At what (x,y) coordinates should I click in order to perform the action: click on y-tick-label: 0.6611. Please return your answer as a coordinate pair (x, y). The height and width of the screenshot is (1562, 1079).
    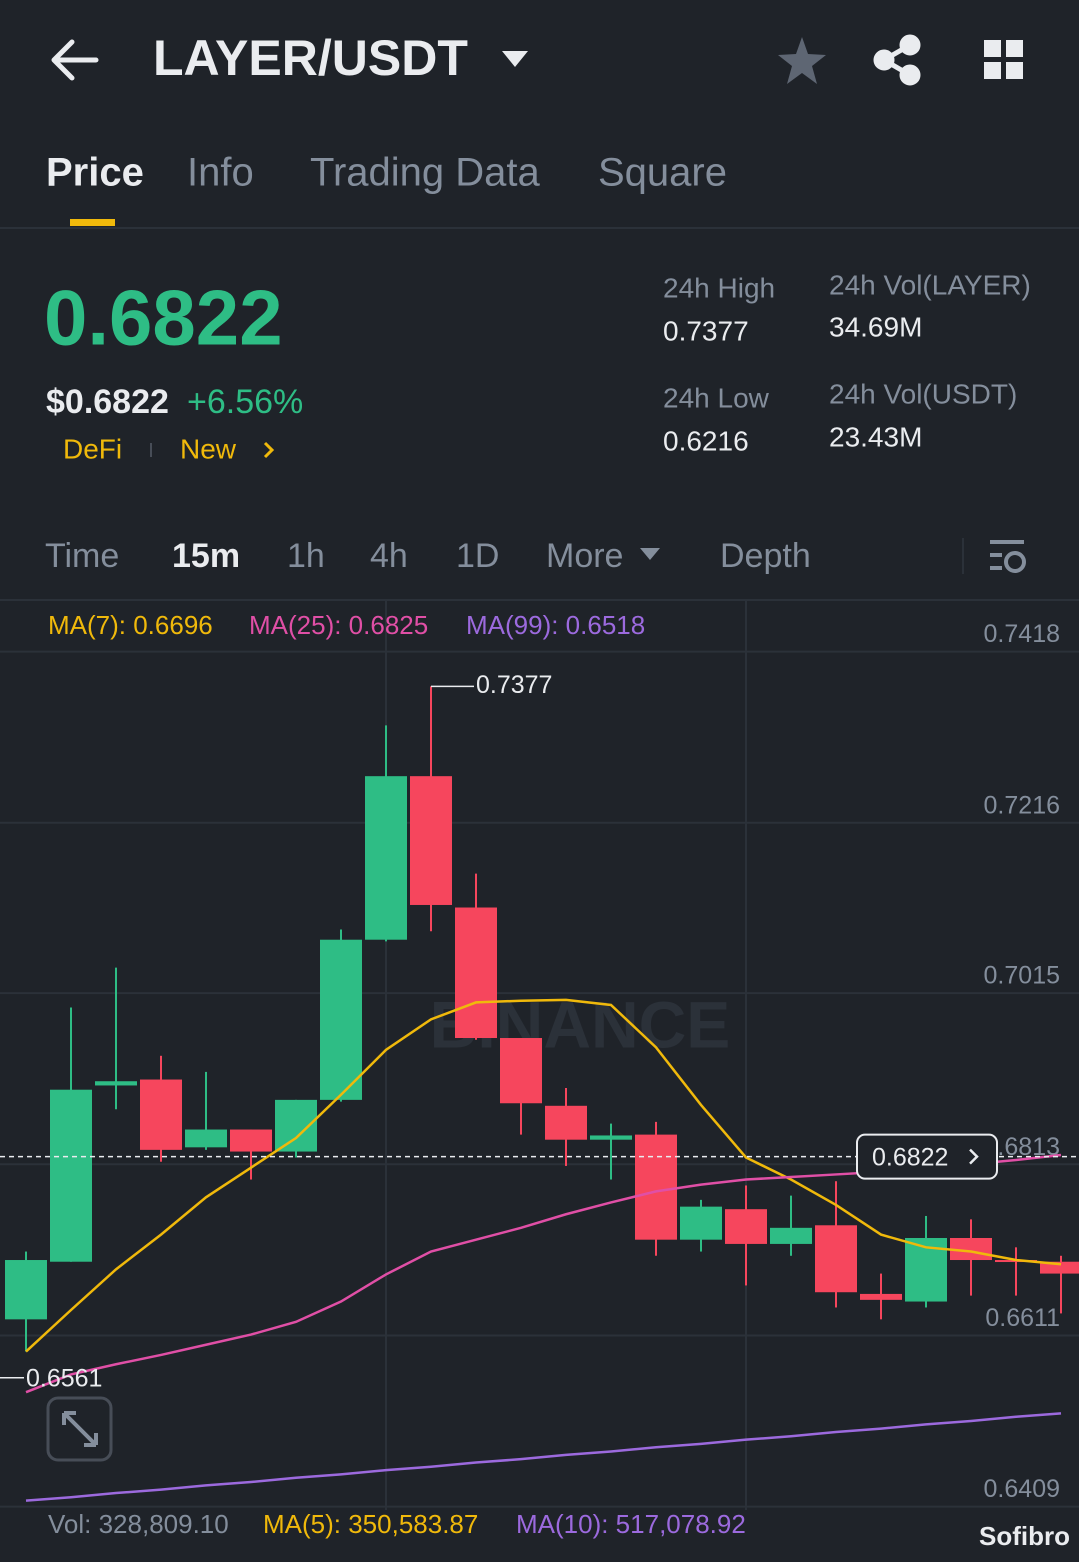
    Looking at the image, I should click on (1022, 1318).